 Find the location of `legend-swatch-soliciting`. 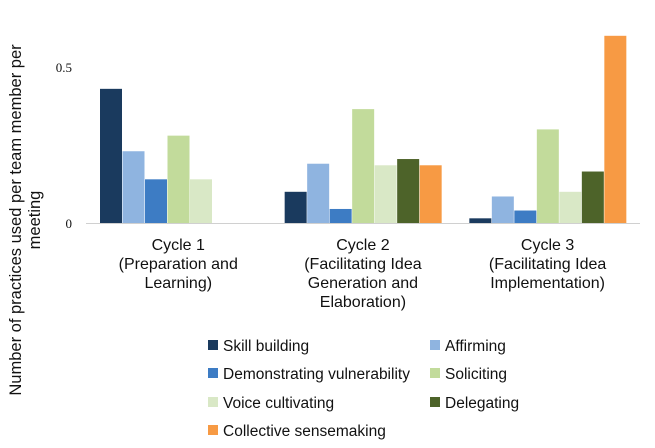

legend-swatch-soliciting is located at coordinates (435, 373).